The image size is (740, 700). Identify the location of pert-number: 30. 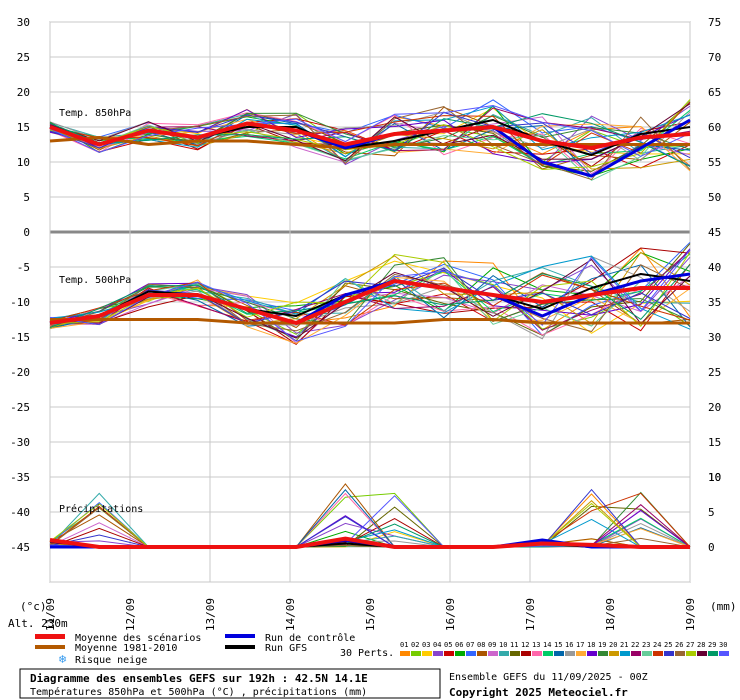
(723, 645).